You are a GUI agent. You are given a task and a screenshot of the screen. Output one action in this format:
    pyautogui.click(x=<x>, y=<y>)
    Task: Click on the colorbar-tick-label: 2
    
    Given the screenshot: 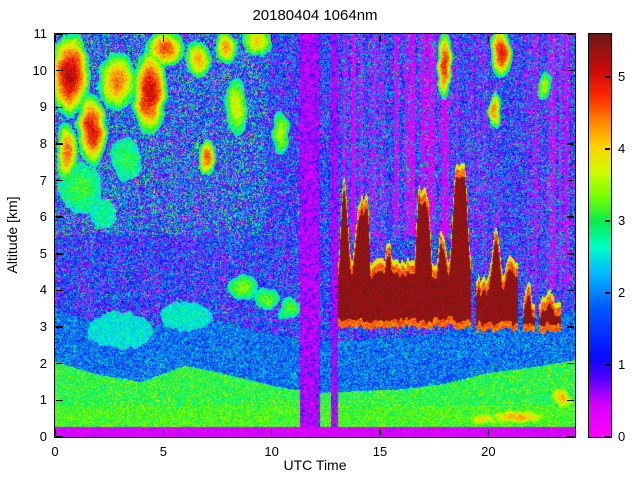 What is the action you would take?
    pyautogui.click(x=622, y=293)
    